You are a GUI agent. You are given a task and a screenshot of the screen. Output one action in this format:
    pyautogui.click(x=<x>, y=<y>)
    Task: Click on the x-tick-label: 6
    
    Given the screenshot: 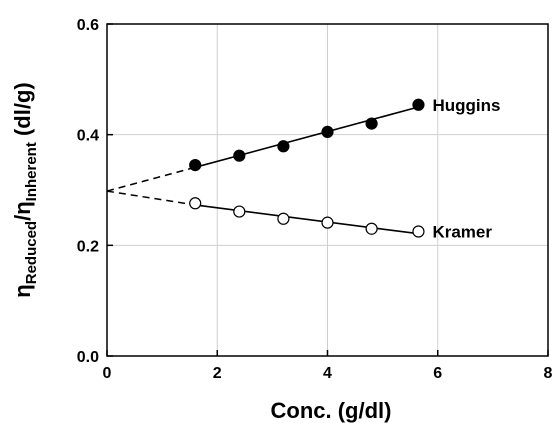 What is the action you would take?
    pyautogui.click(x=437, y=373)
    